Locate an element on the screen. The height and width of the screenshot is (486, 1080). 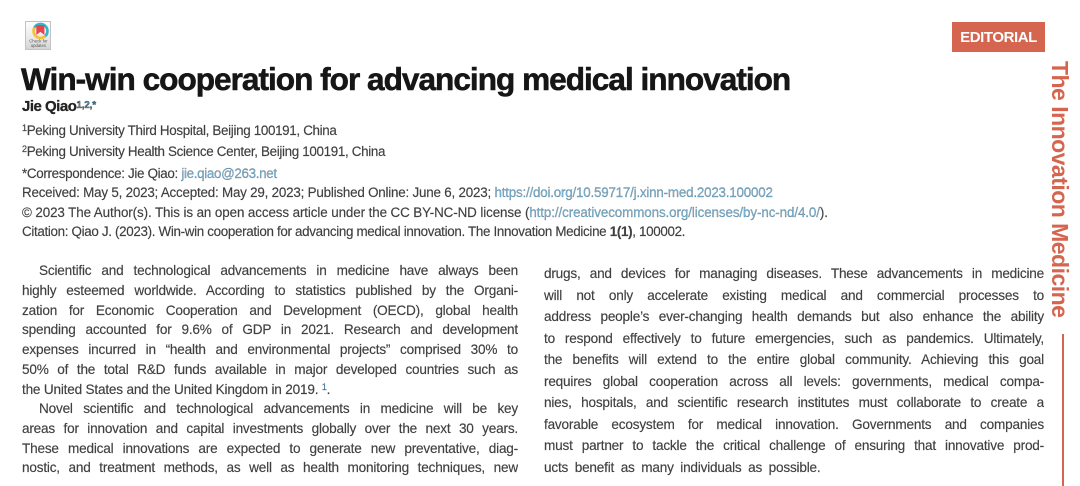
svg-text: updates is located at coordinates (38, 45).